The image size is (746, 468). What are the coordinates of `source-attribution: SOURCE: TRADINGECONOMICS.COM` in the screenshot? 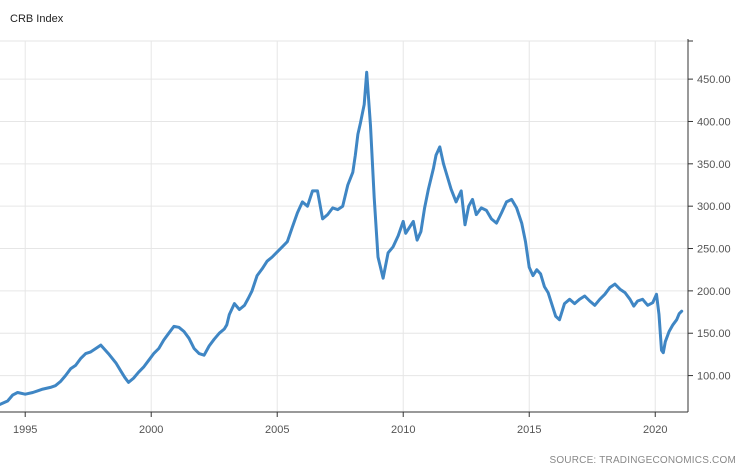 It's located at (642, 460).